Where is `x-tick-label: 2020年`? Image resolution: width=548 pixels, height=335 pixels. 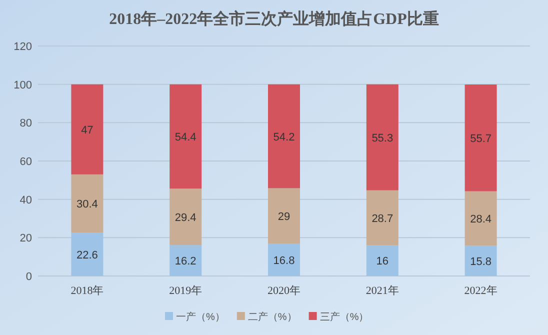 x-tick-label: 2020年 is located at coordinates (284, 291).